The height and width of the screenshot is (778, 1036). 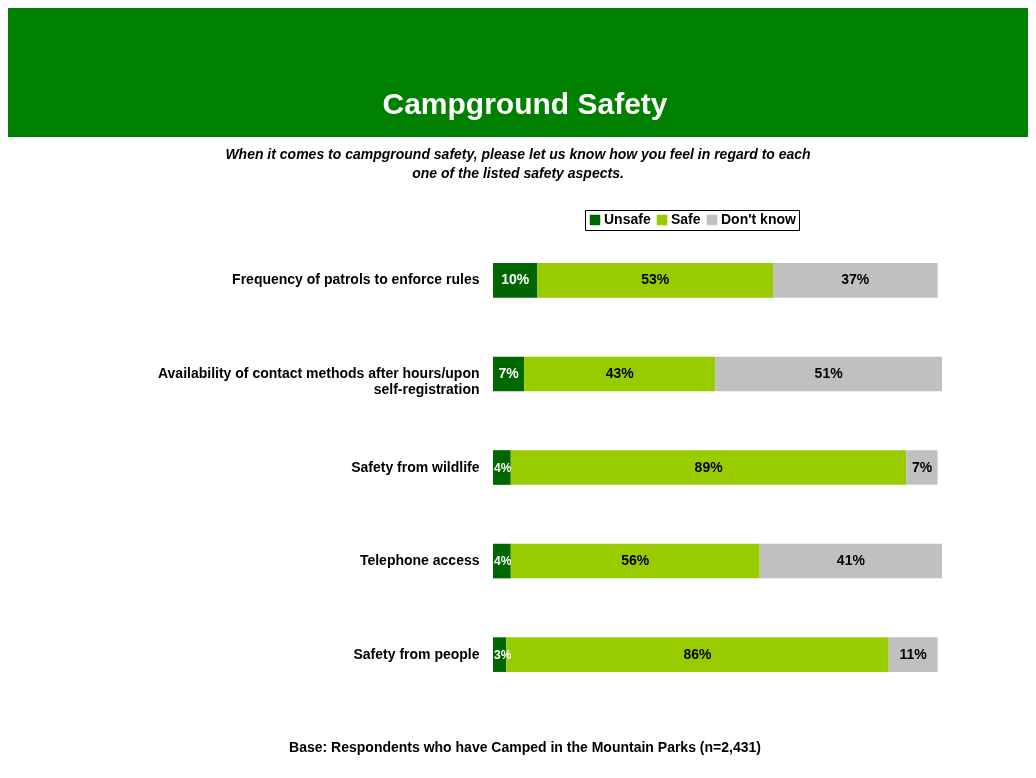 What do you see at coordinates (698, 653) in the screenshot?
I see `data-label: 86%` at bounding box center [698, 653].